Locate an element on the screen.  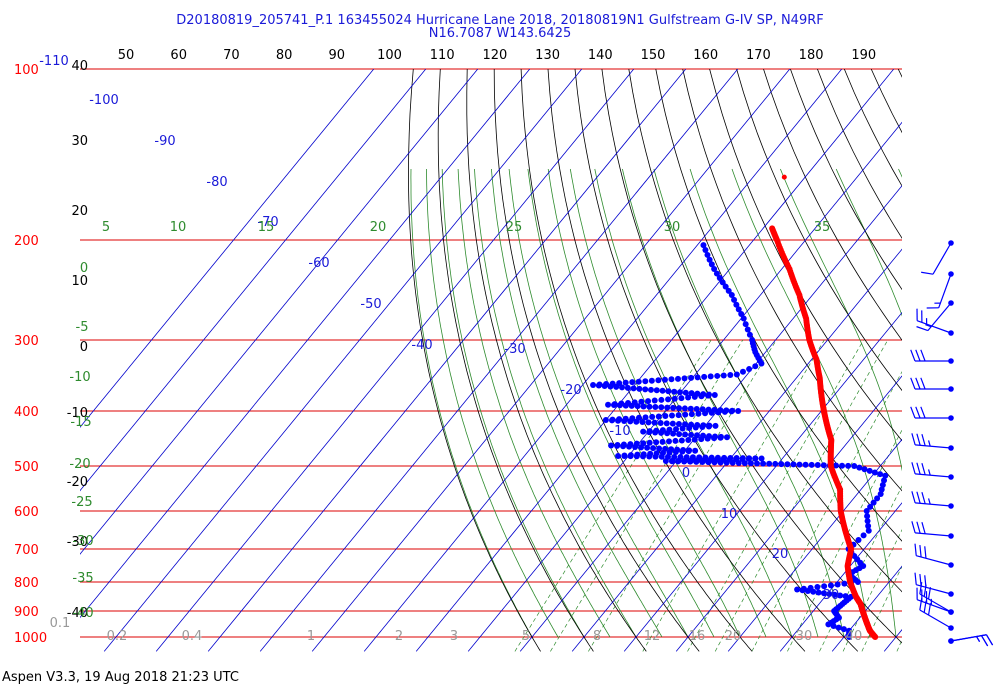
isotherm-line is located at coordinates (994, 360).